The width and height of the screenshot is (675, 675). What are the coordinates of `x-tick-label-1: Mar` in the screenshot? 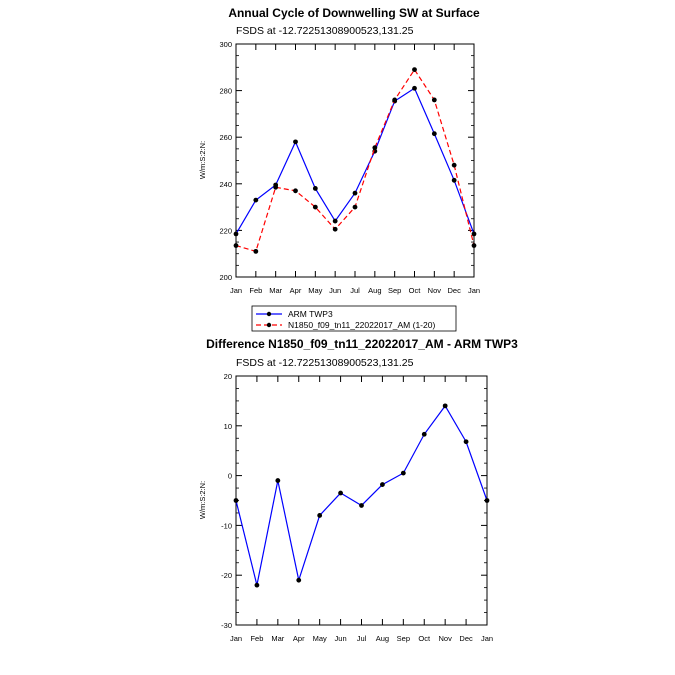 It's located at (275, 290).